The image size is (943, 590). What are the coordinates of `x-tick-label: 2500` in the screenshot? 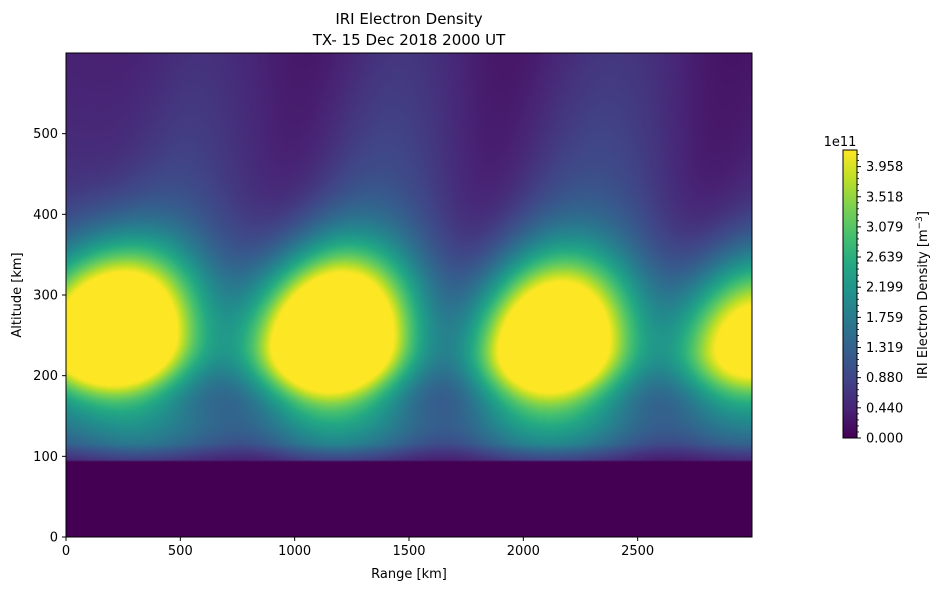 It's located at (637, 551).